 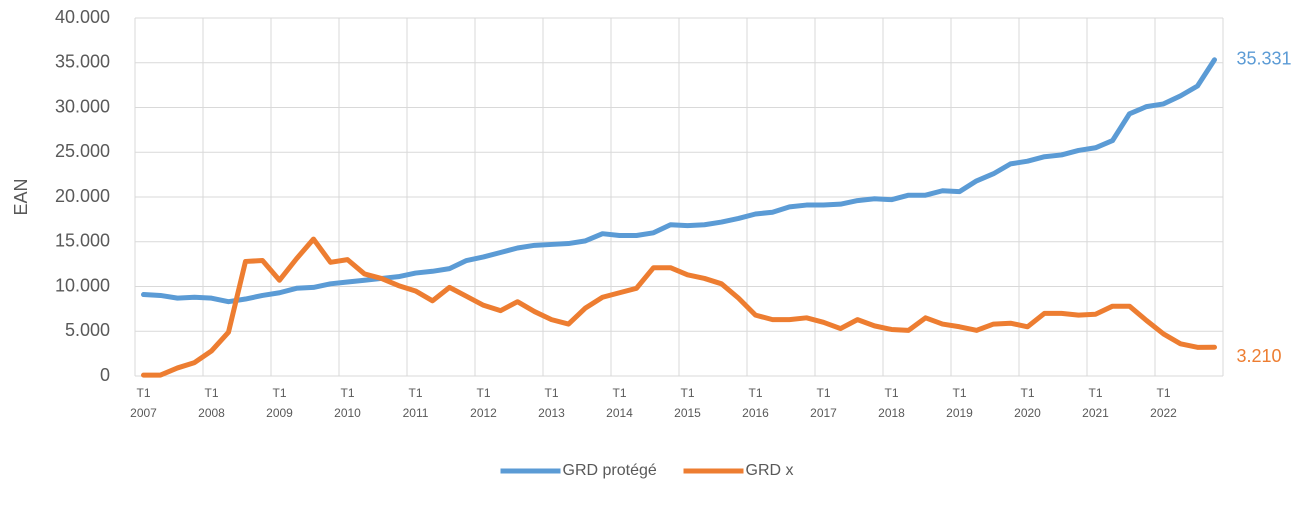 I want to click on x-tick-label: 2007, so click(x=143, y=413).